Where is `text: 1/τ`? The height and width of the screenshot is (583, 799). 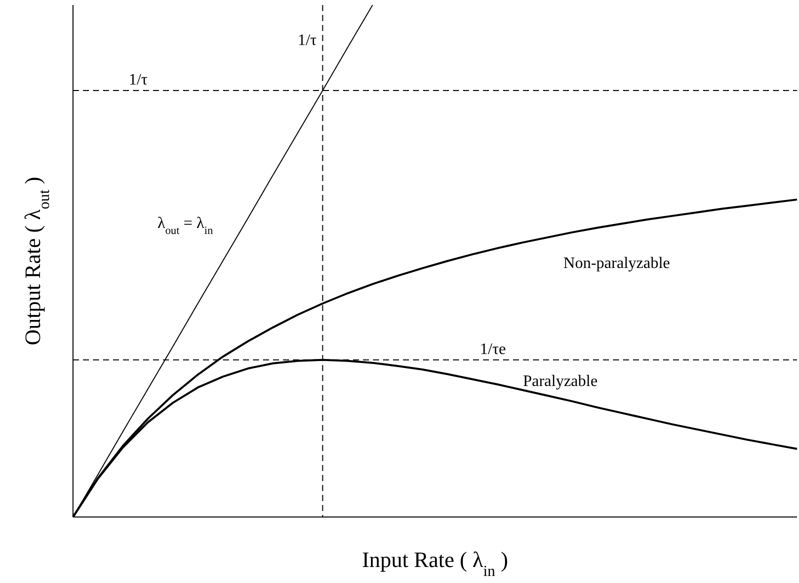 text: 1/τ is located at coordinates (307, 40).